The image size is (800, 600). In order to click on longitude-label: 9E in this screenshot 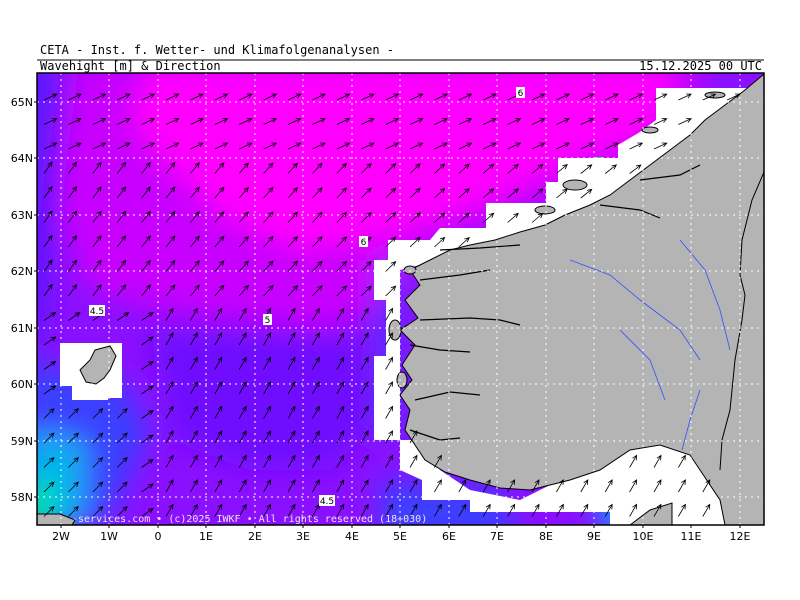, I will do `click(594, 536)`.